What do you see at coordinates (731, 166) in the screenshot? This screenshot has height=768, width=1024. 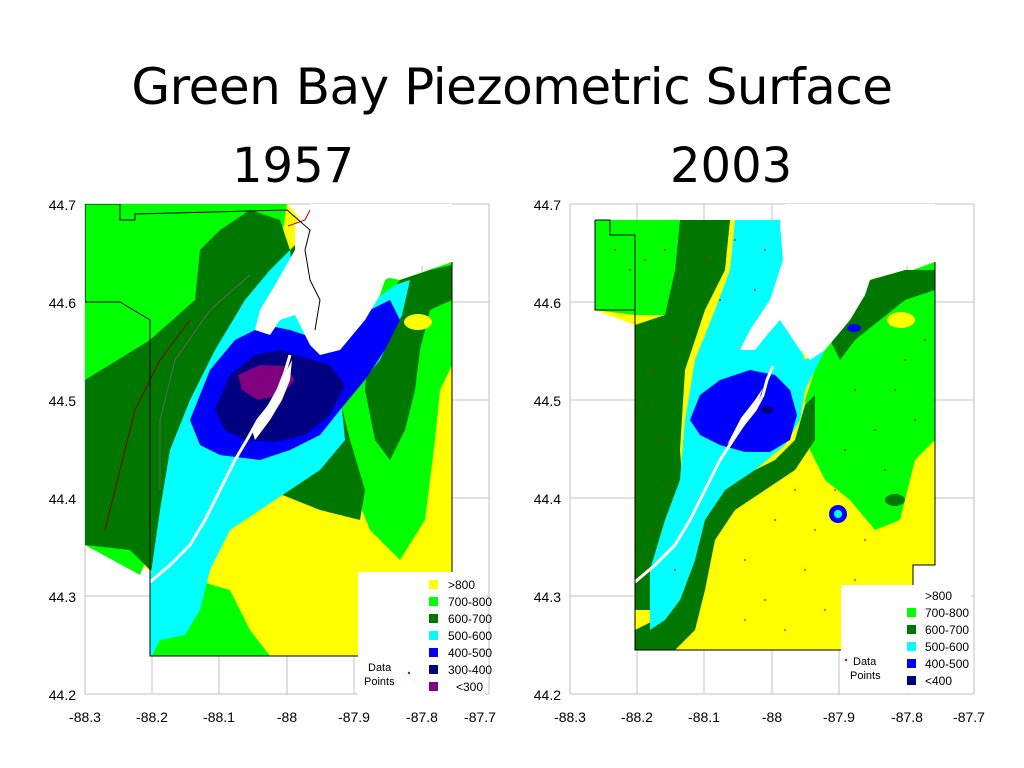 I see `map-2003-year-label: 2003` at bounding box center [731, 166].